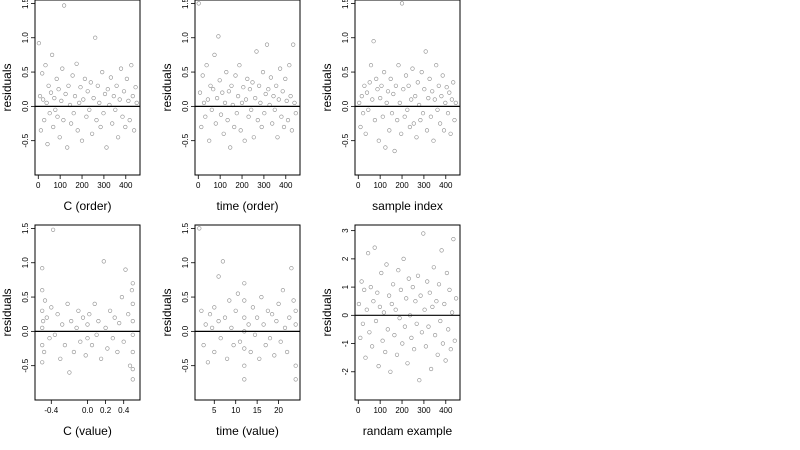 The width and height of the screenshot is (800, 450). Describe the element at coordinates (25, 106) in the screenshot. I see `y-tick-label: 0.0` at that location.